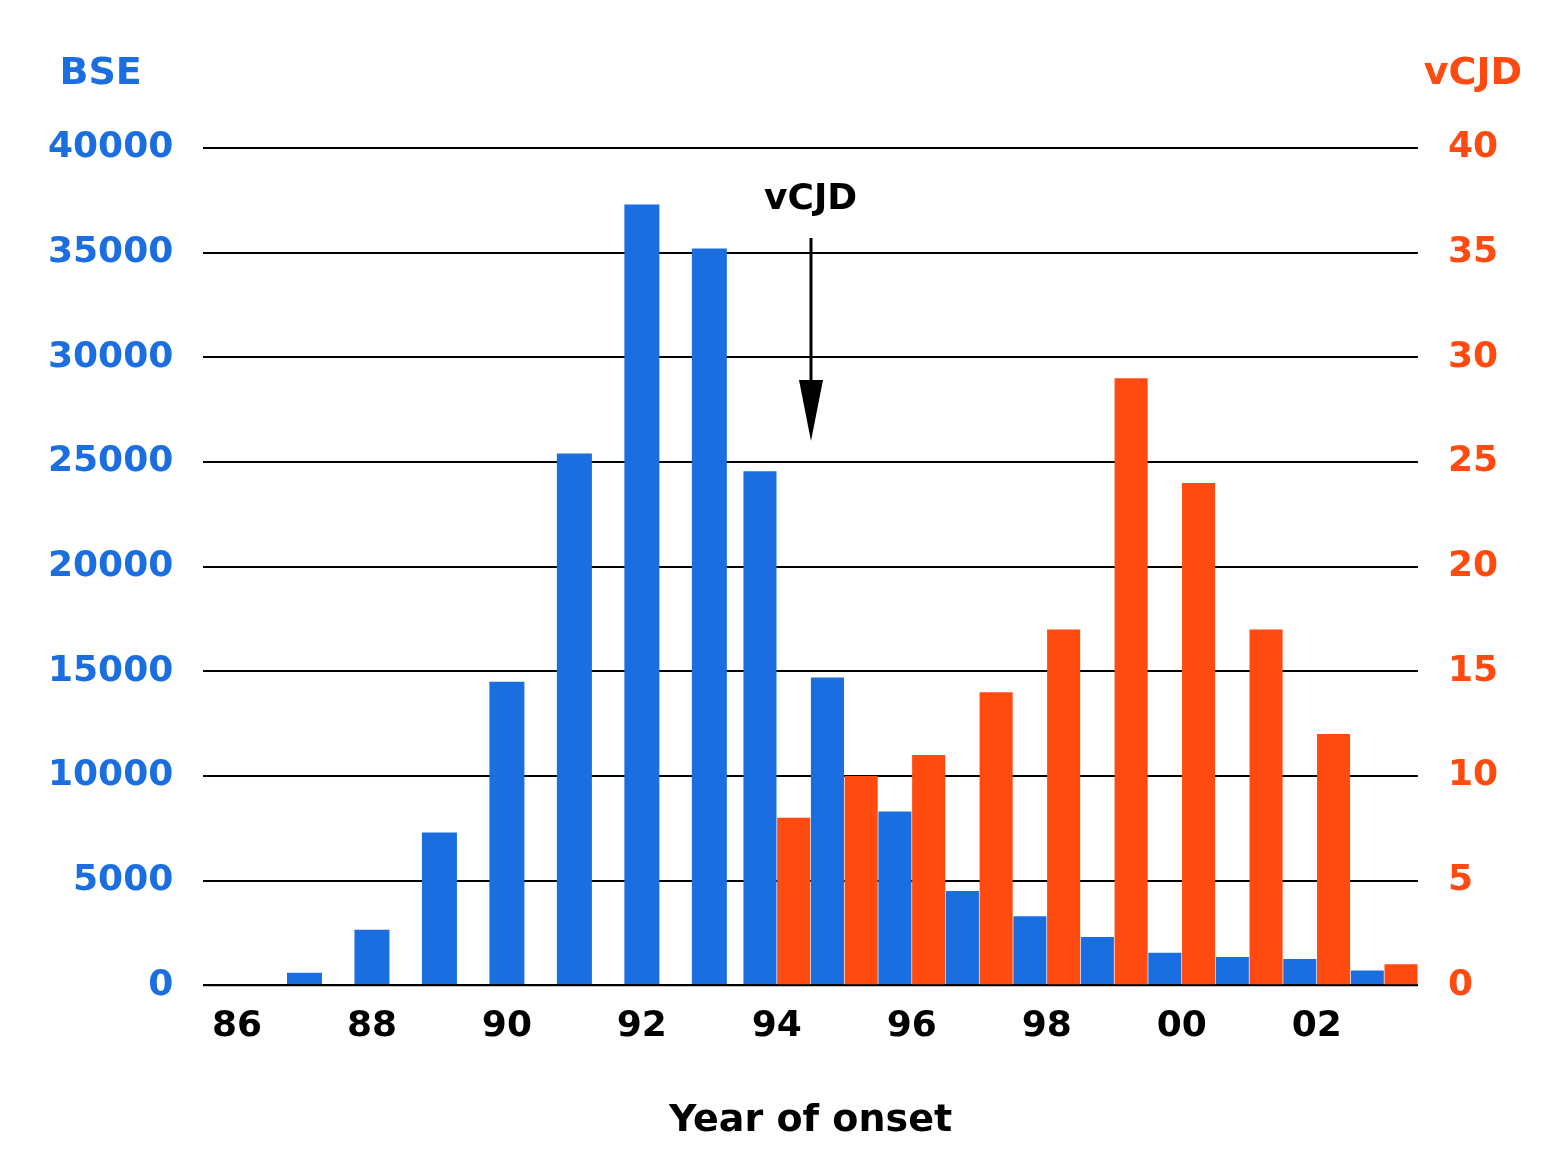  I want to click on x-tick-label: 96, so click(911, 1024).